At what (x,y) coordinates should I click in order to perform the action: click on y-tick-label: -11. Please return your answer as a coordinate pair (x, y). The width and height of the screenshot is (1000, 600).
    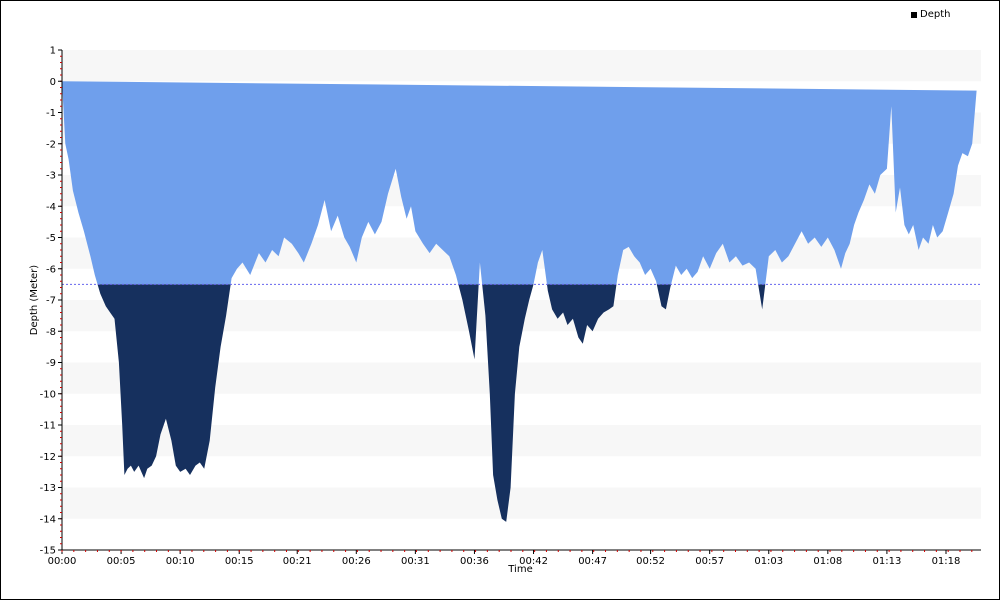
    Looking at the image, I should click on (48, 426).